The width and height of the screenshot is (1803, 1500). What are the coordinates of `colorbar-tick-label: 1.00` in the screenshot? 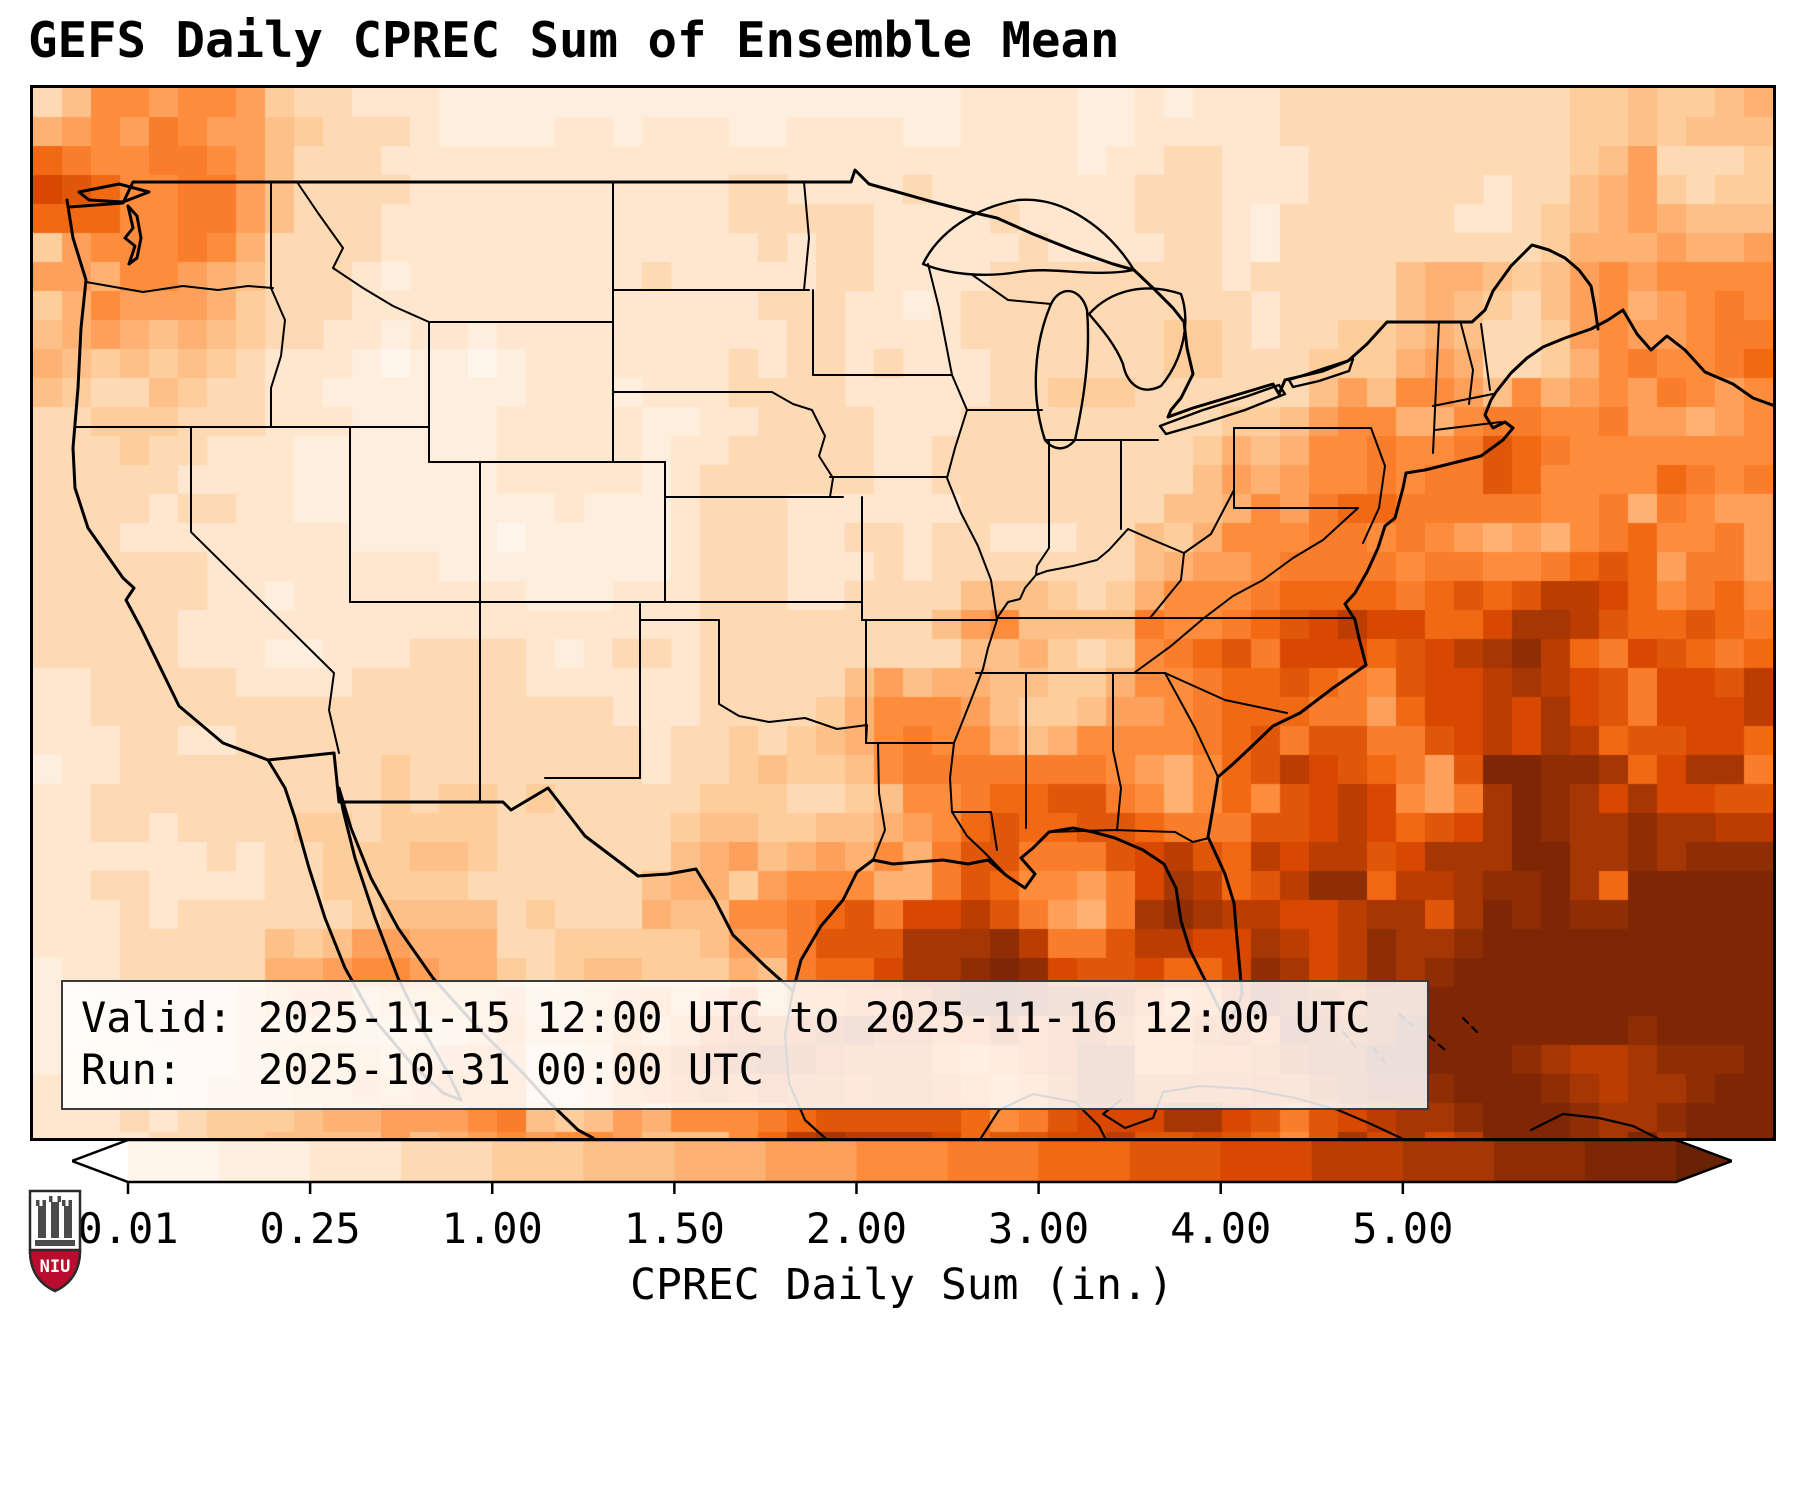 It's located at (492, 1228).